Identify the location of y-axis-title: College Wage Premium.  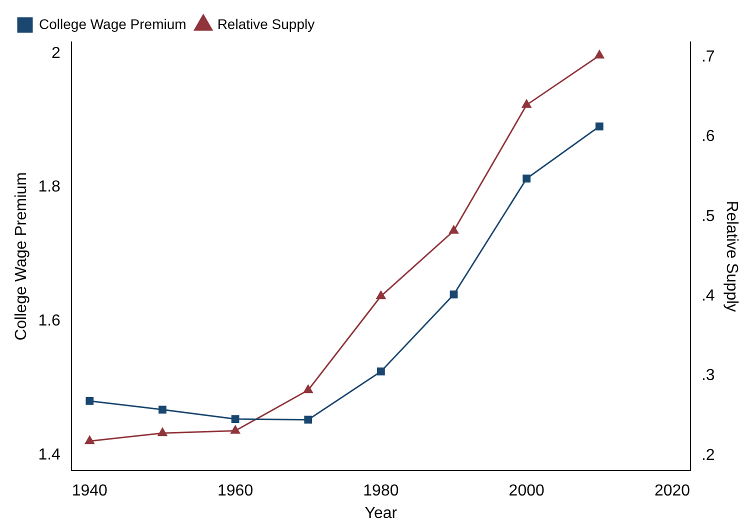
(21, 256).